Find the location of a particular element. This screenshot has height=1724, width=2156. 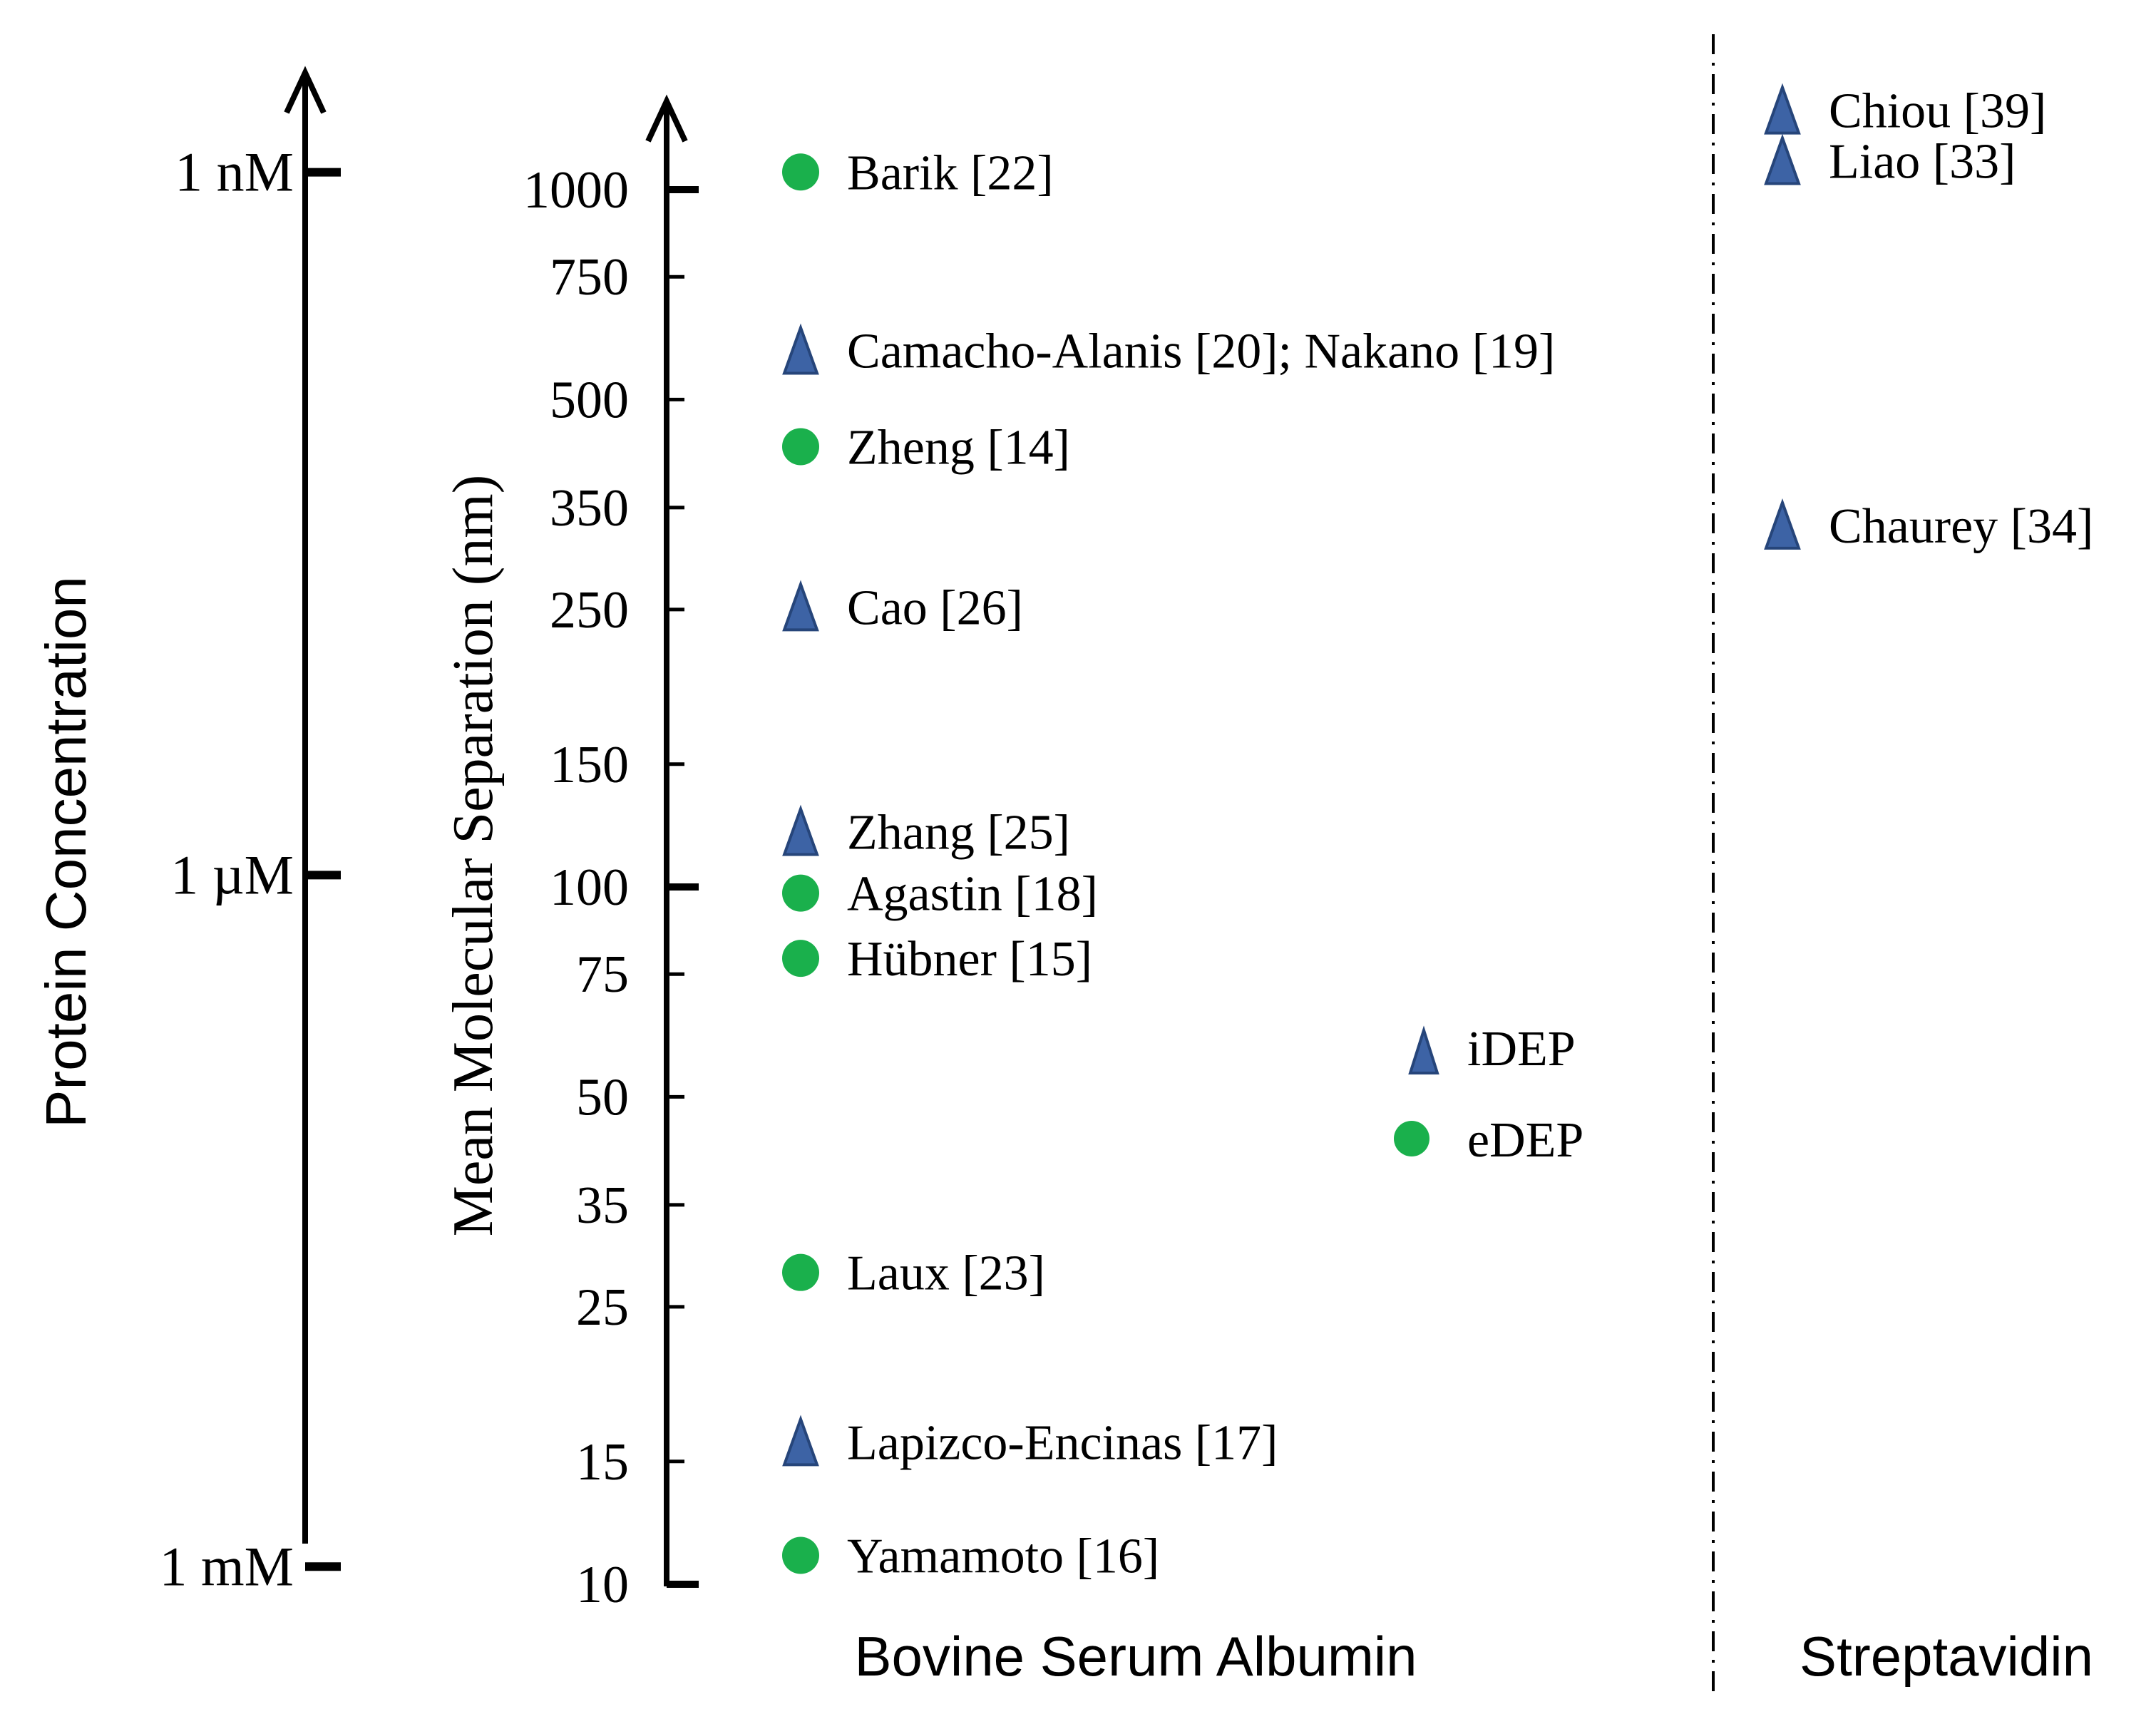

point-label: Lapizco-Encinas [17] is located at coordinates (1062, 1442).